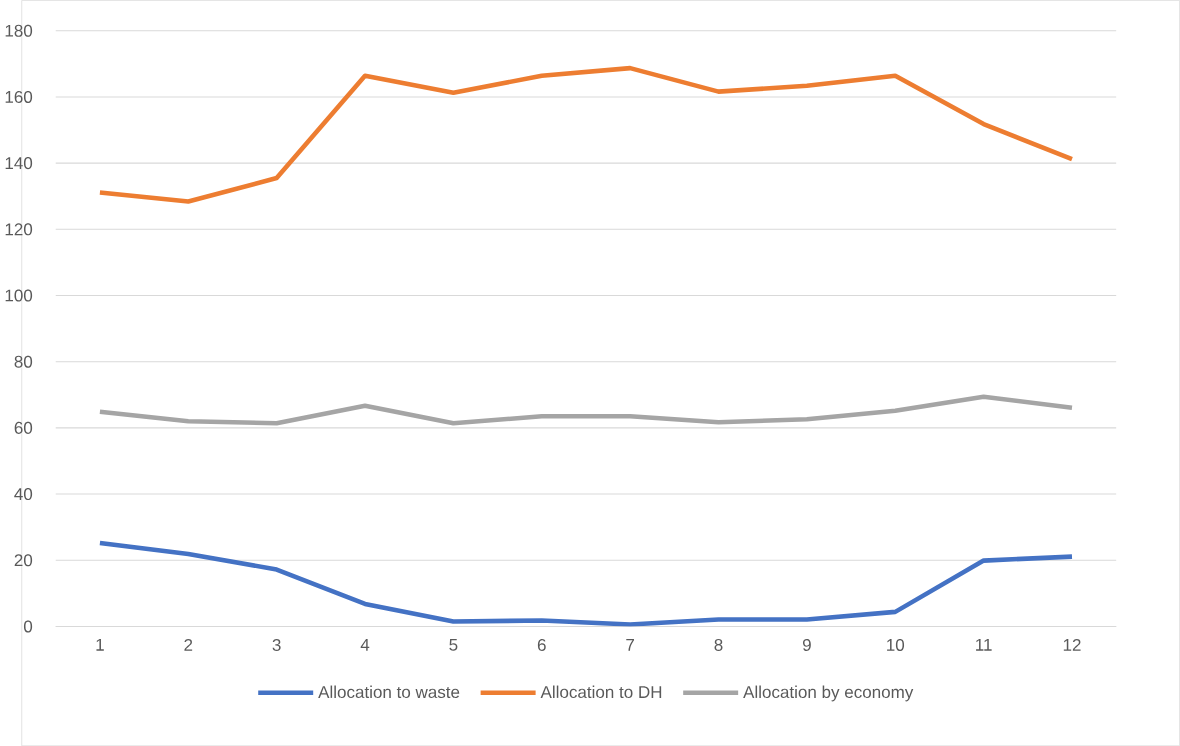 Image resolution: width=1180 pixels, height=746 pixels. What do you see at coordinates (806, 644) in the screenshot?
I see `x-tick-label: 9` at bounding box center [806, 644].